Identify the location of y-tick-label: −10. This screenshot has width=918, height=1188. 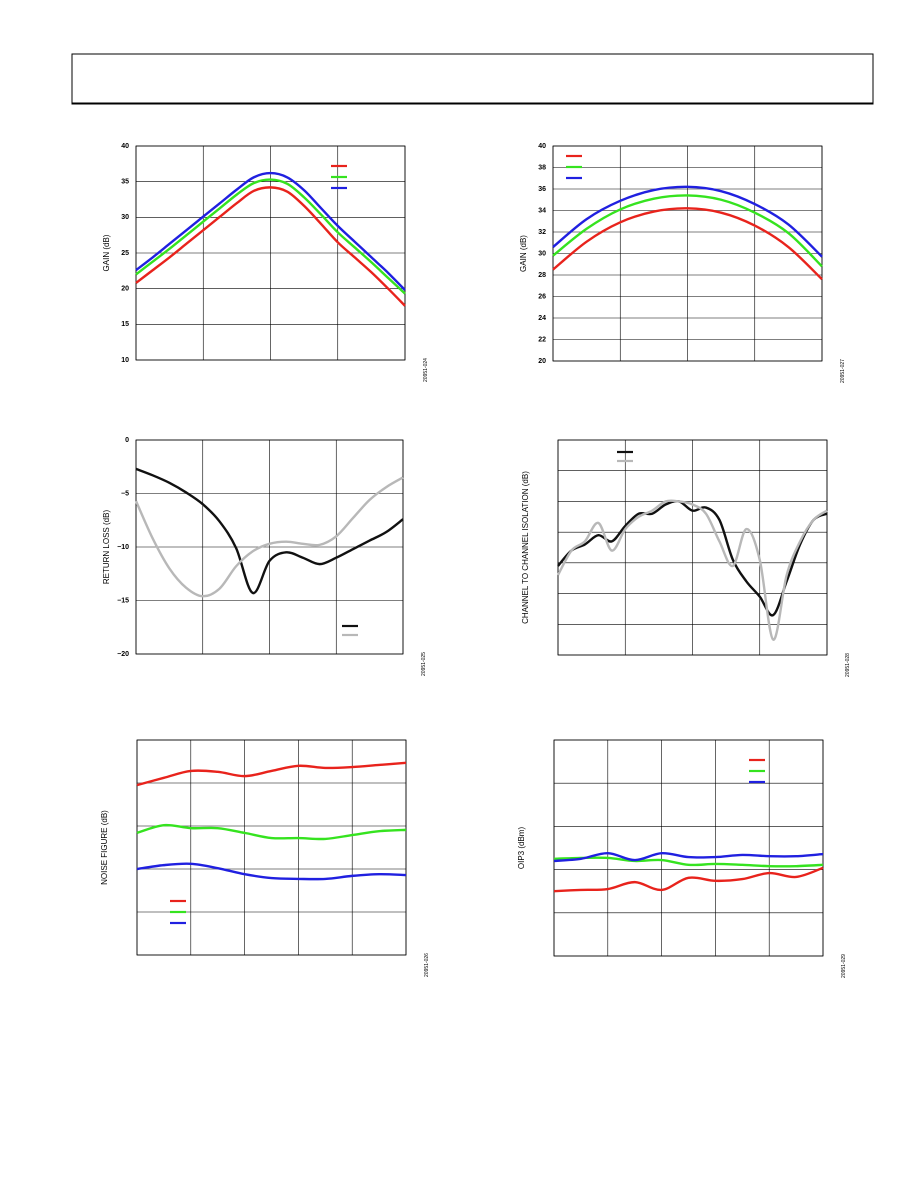
(123, 547).